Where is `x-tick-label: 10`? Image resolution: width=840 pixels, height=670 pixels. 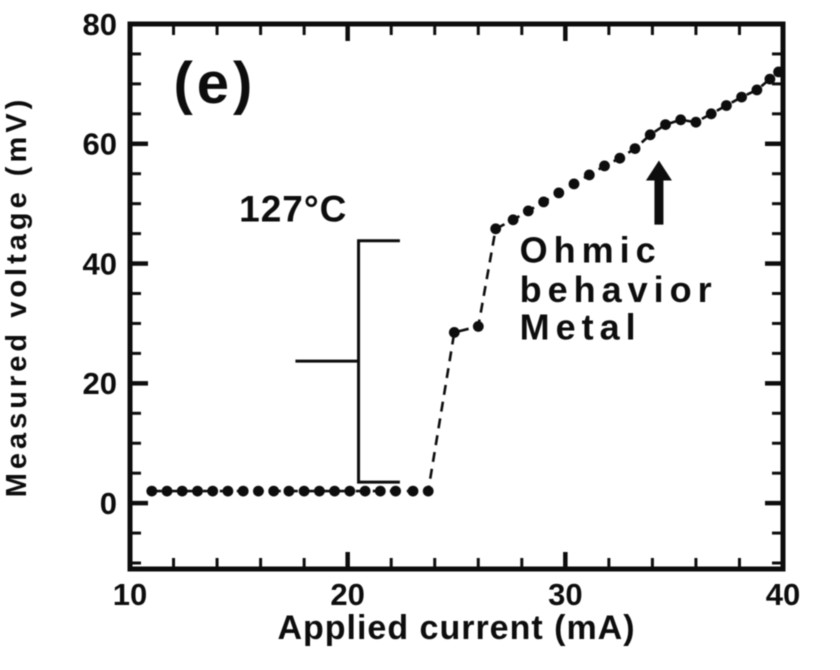
x-tick-label: 10 is located at coordinates (130, 594).